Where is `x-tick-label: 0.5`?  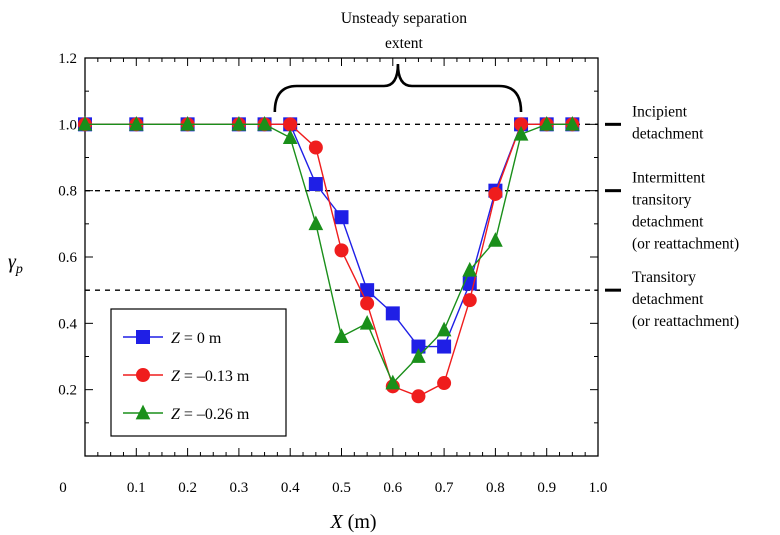 x-tick-label: 0.5 is located at coordinates (341, 488).